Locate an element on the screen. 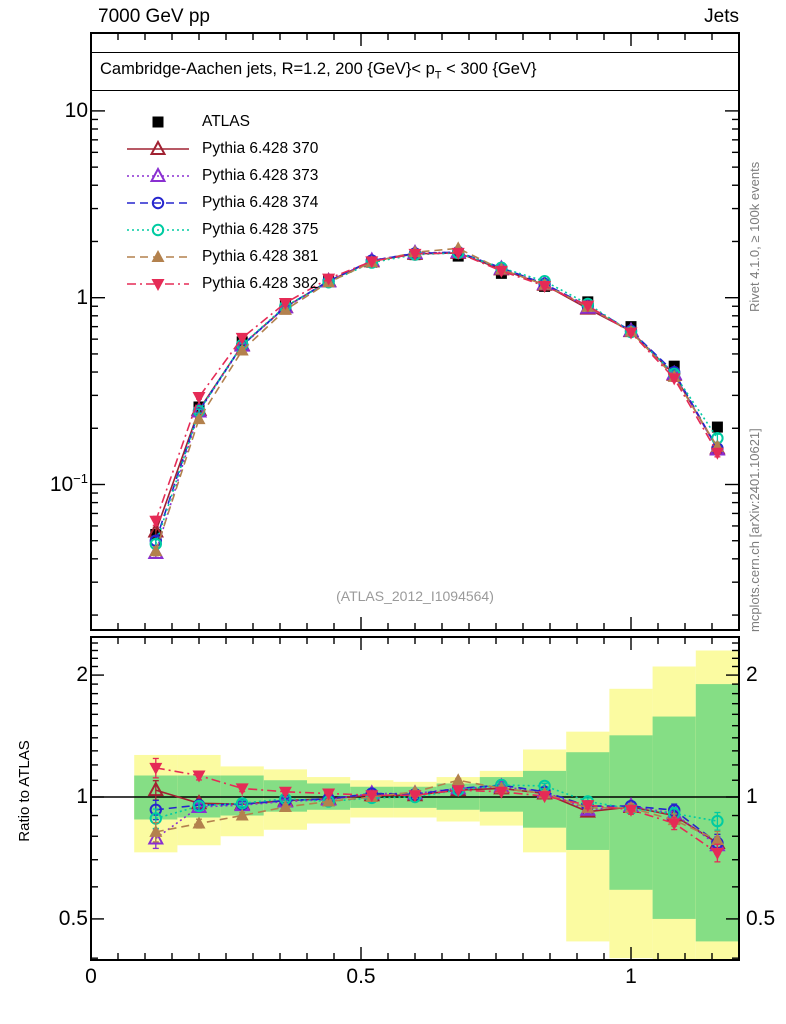 This screenshot has height=1024, width=786. mcplots-arxiv-note: mcplots.cern.ch [arXiv:2401.10621] is located at coordinates (754, 530).